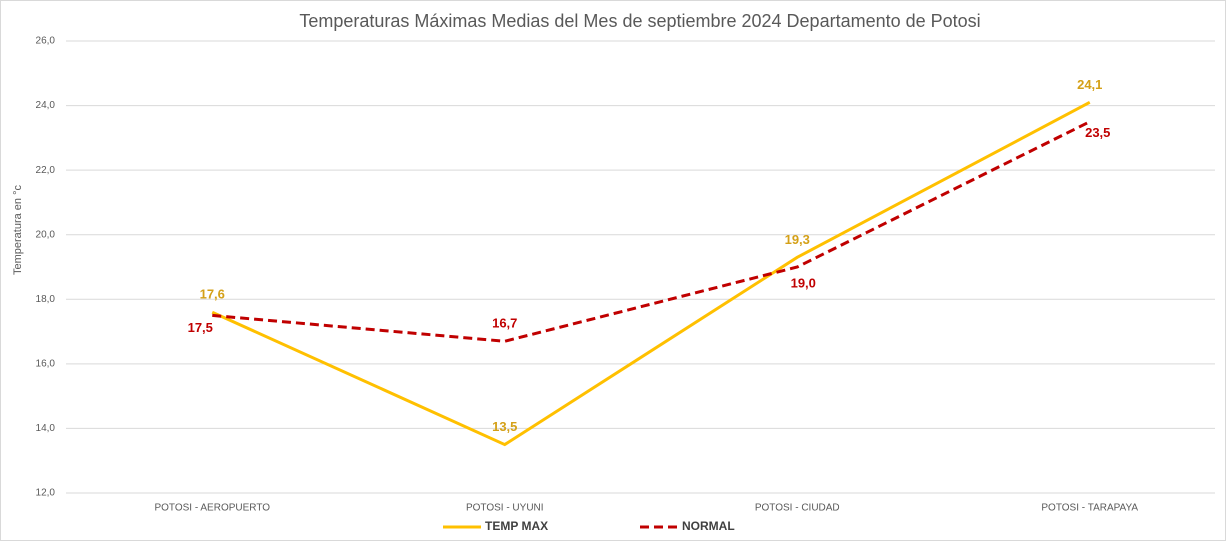  I want to click on data-label: 13,5, so click(504, 426).